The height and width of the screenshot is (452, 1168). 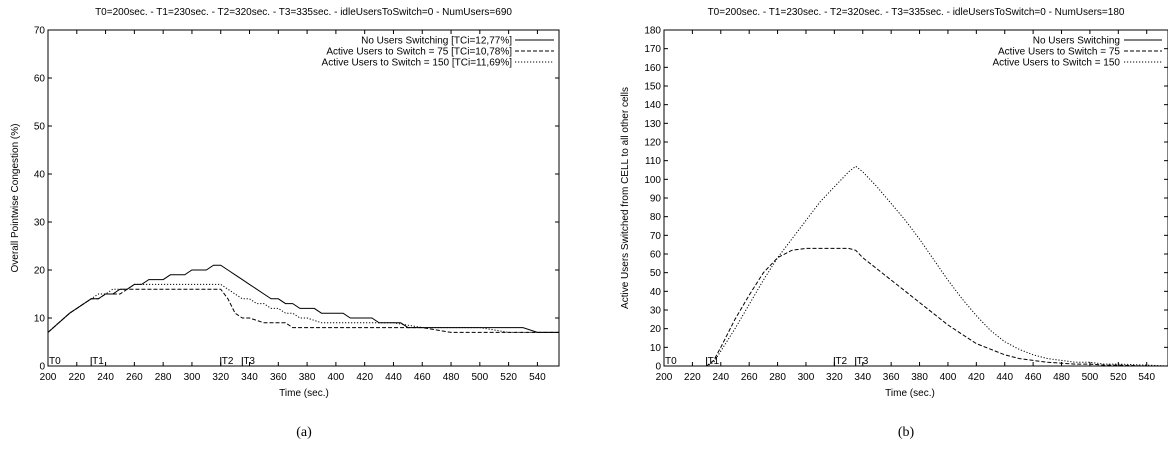 I want to click on y-tick-label: 100, so click(x=652, y=180).